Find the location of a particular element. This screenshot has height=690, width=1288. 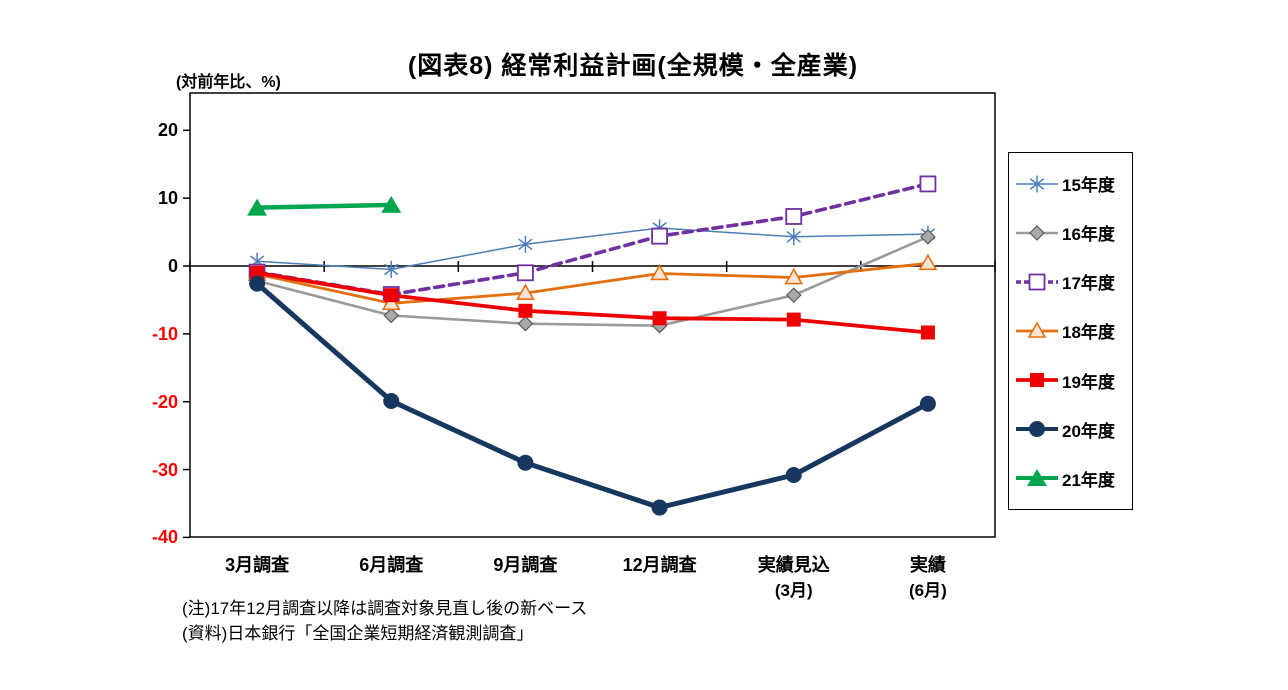

legend-label: 15年度 is located at coordinates (1088, 186).